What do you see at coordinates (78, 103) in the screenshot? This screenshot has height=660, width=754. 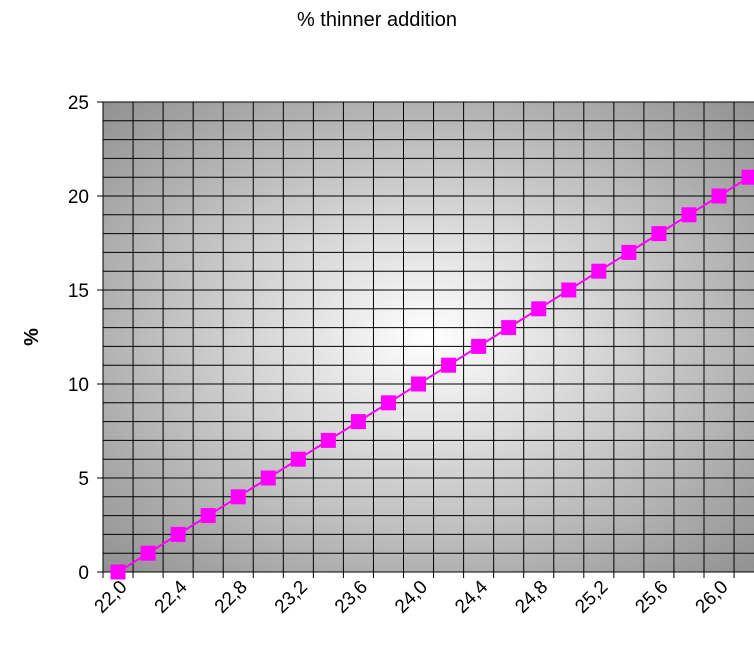 I see `y-tick-label: 25` at bounding box center [78, 103].